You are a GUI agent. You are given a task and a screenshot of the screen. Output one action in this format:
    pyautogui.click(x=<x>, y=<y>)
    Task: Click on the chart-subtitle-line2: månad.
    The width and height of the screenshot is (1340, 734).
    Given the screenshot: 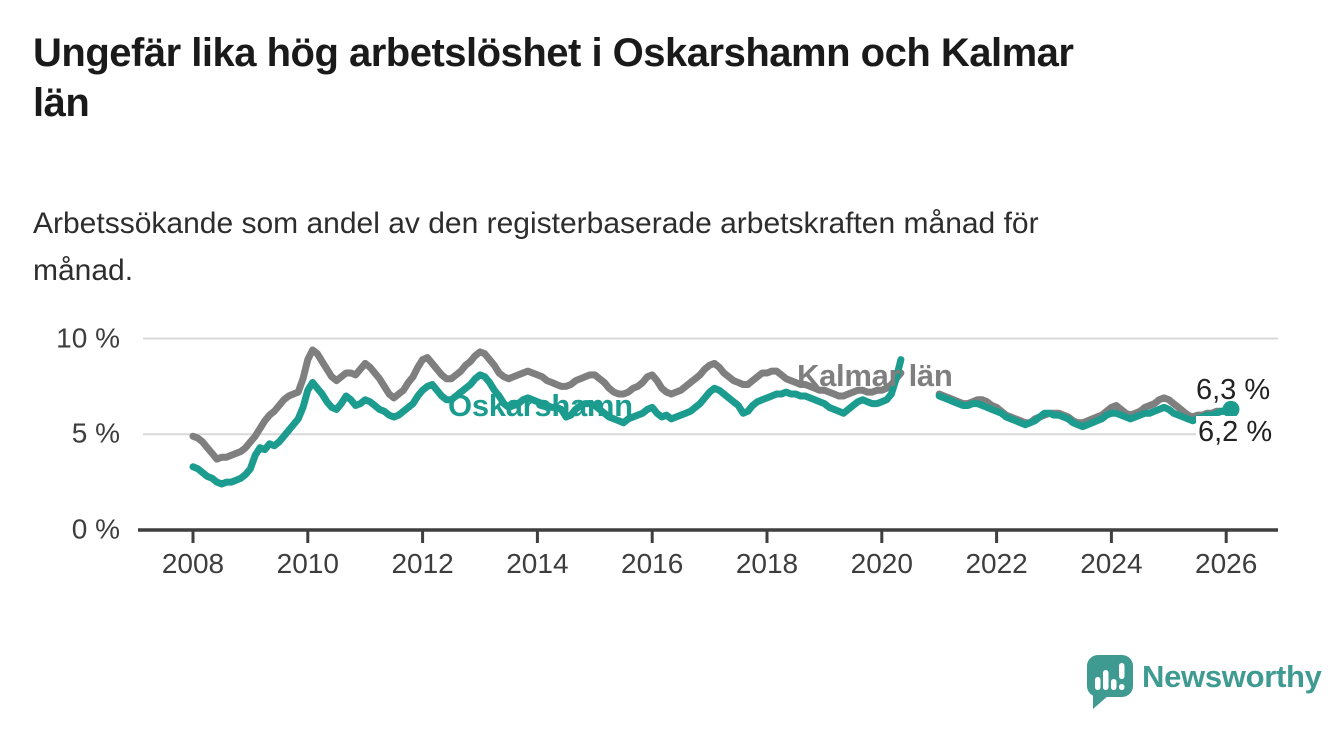 What is the action you would take?
    pyautogui.click(x=83, y=270)
    